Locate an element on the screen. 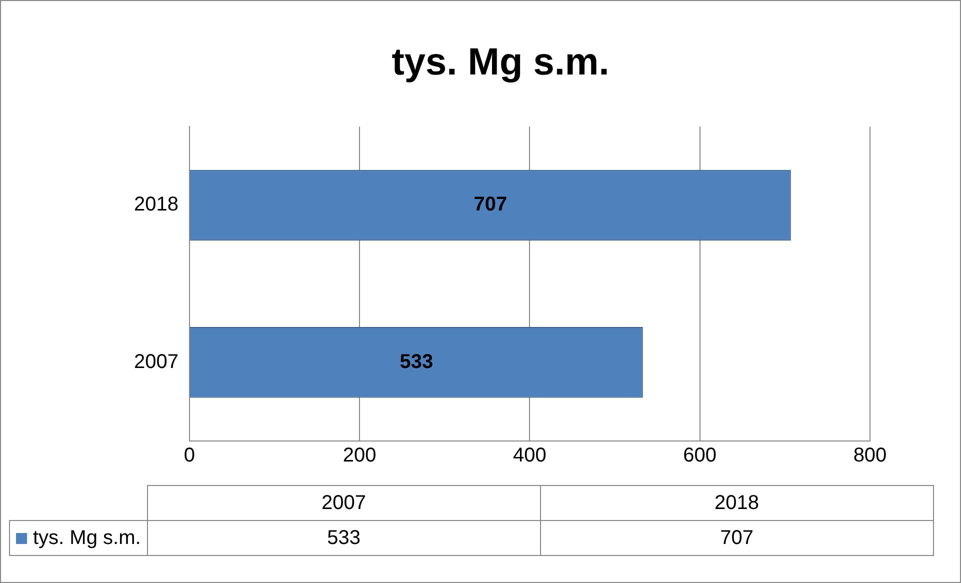 The image size is (961, 583). chart-title: tys. Mg s.m. is located at coordinates (501, 62).